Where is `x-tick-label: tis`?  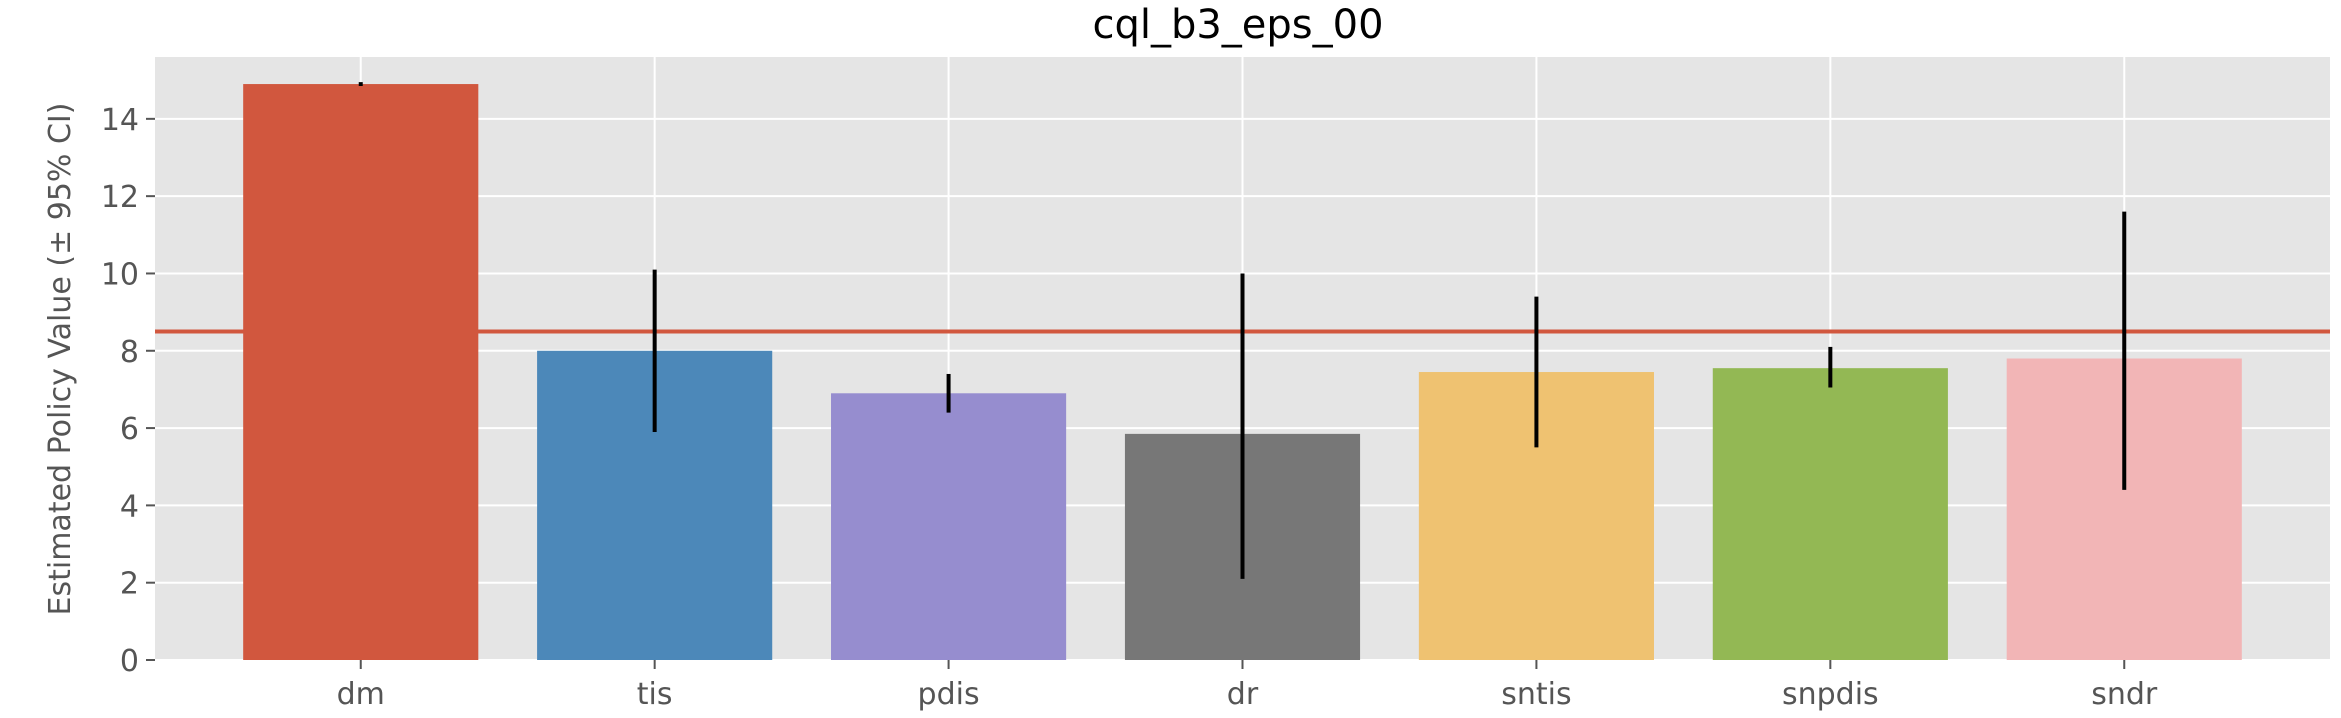 x-tick-label: tis is located at coordinates (655, 694).